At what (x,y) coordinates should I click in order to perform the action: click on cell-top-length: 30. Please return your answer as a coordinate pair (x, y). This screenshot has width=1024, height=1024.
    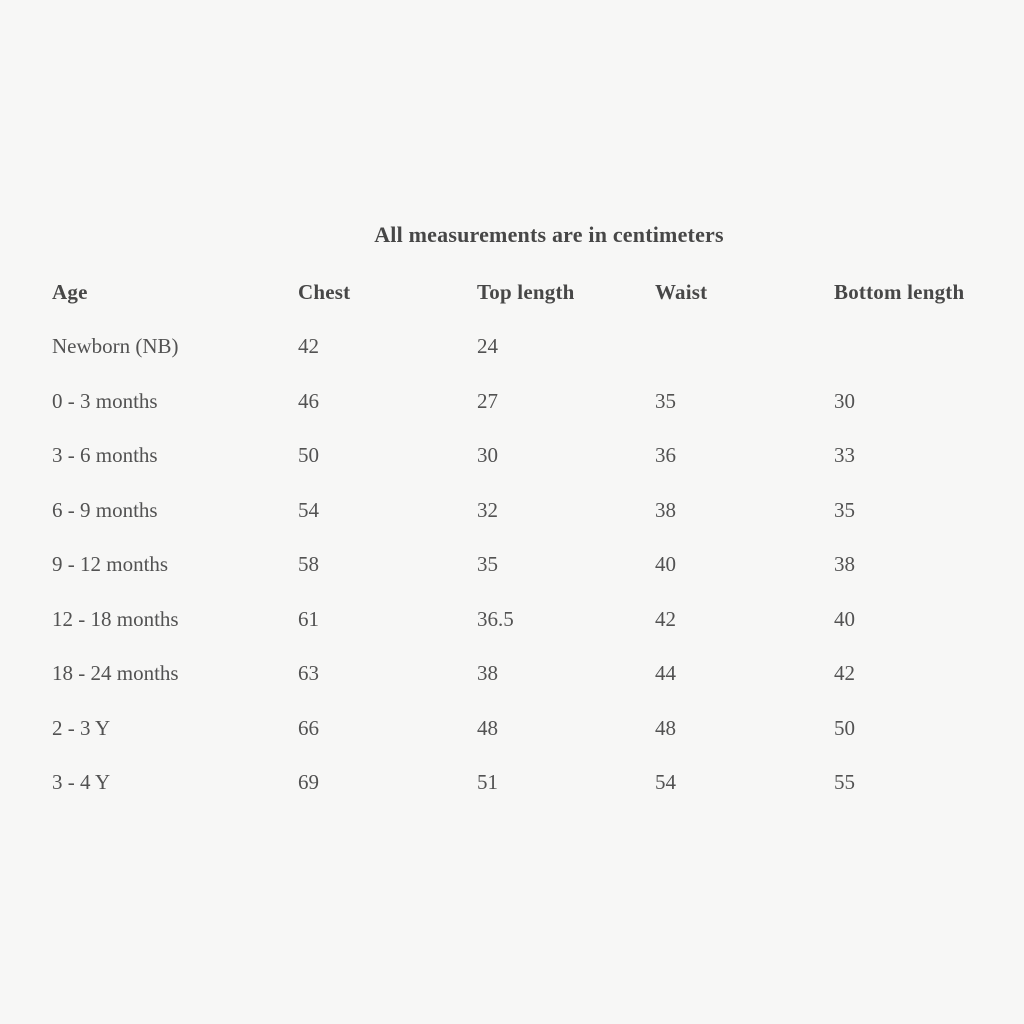
    Looking at the image, I should click on (487, 455).